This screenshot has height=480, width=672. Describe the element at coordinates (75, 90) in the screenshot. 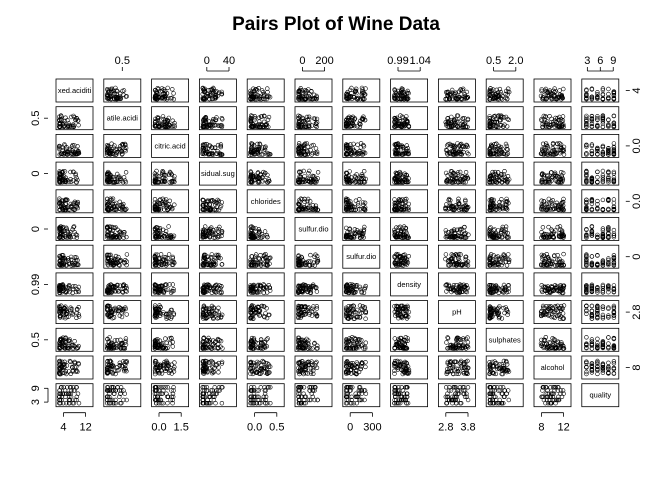

I see `diag-label-fixed.acidity: xed.aciditi` at that location.